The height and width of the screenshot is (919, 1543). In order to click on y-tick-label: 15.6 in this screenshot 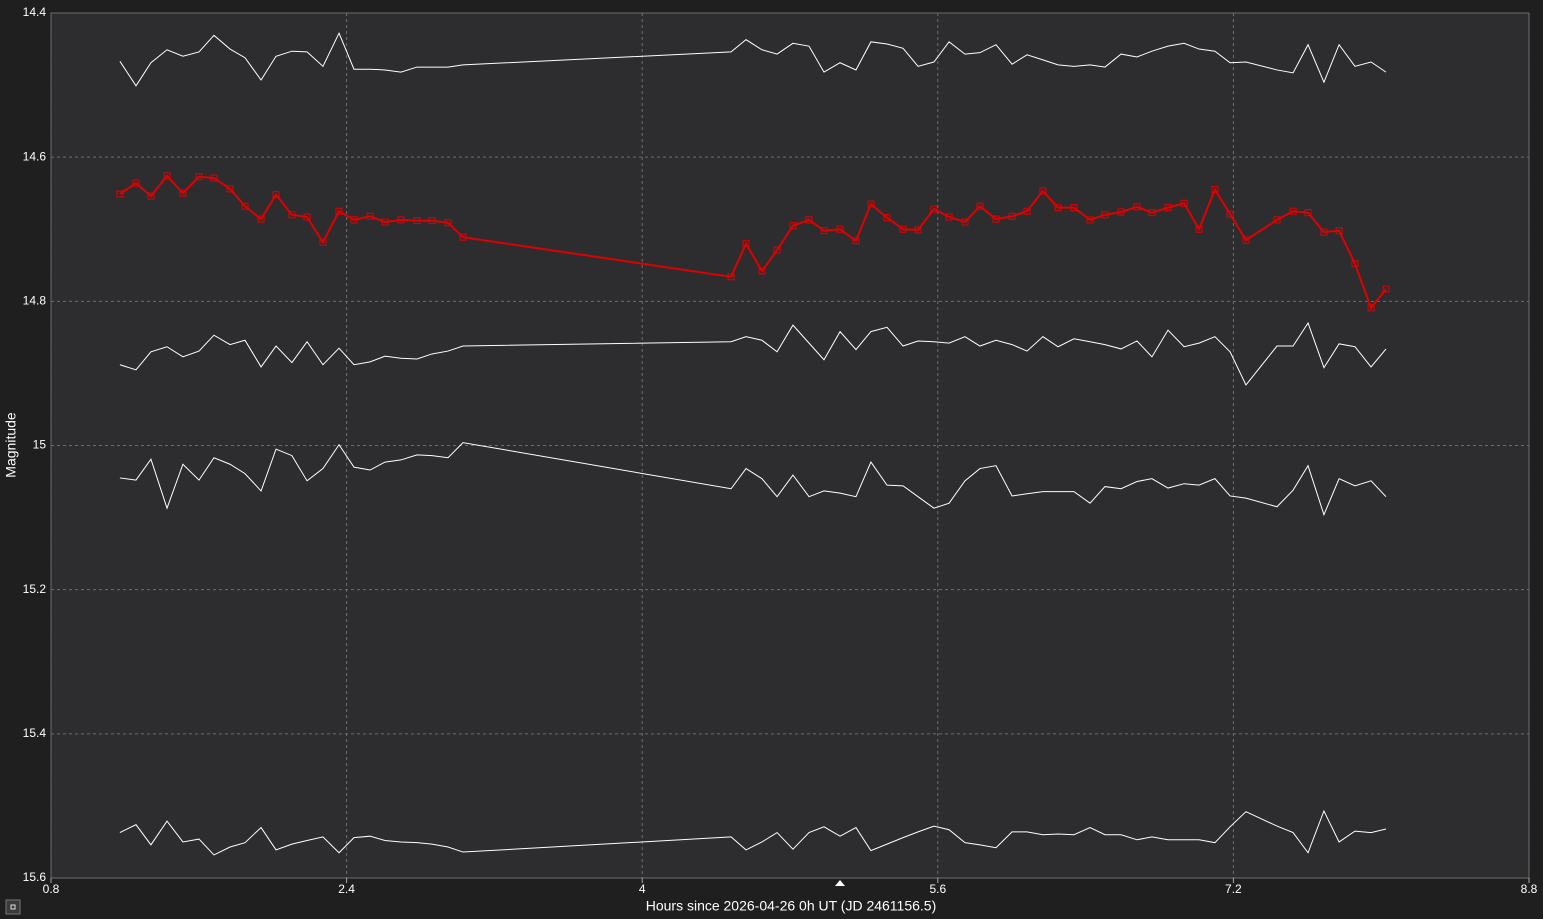, I will do `click(35, 877)`.